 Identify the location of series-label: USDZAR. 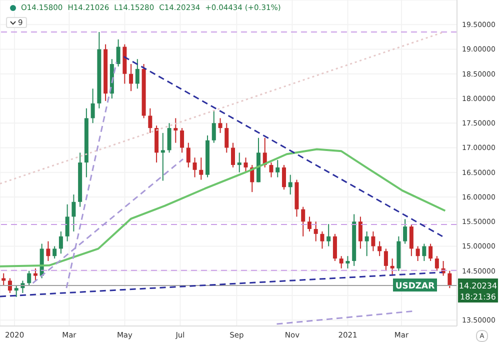
(415, 287).